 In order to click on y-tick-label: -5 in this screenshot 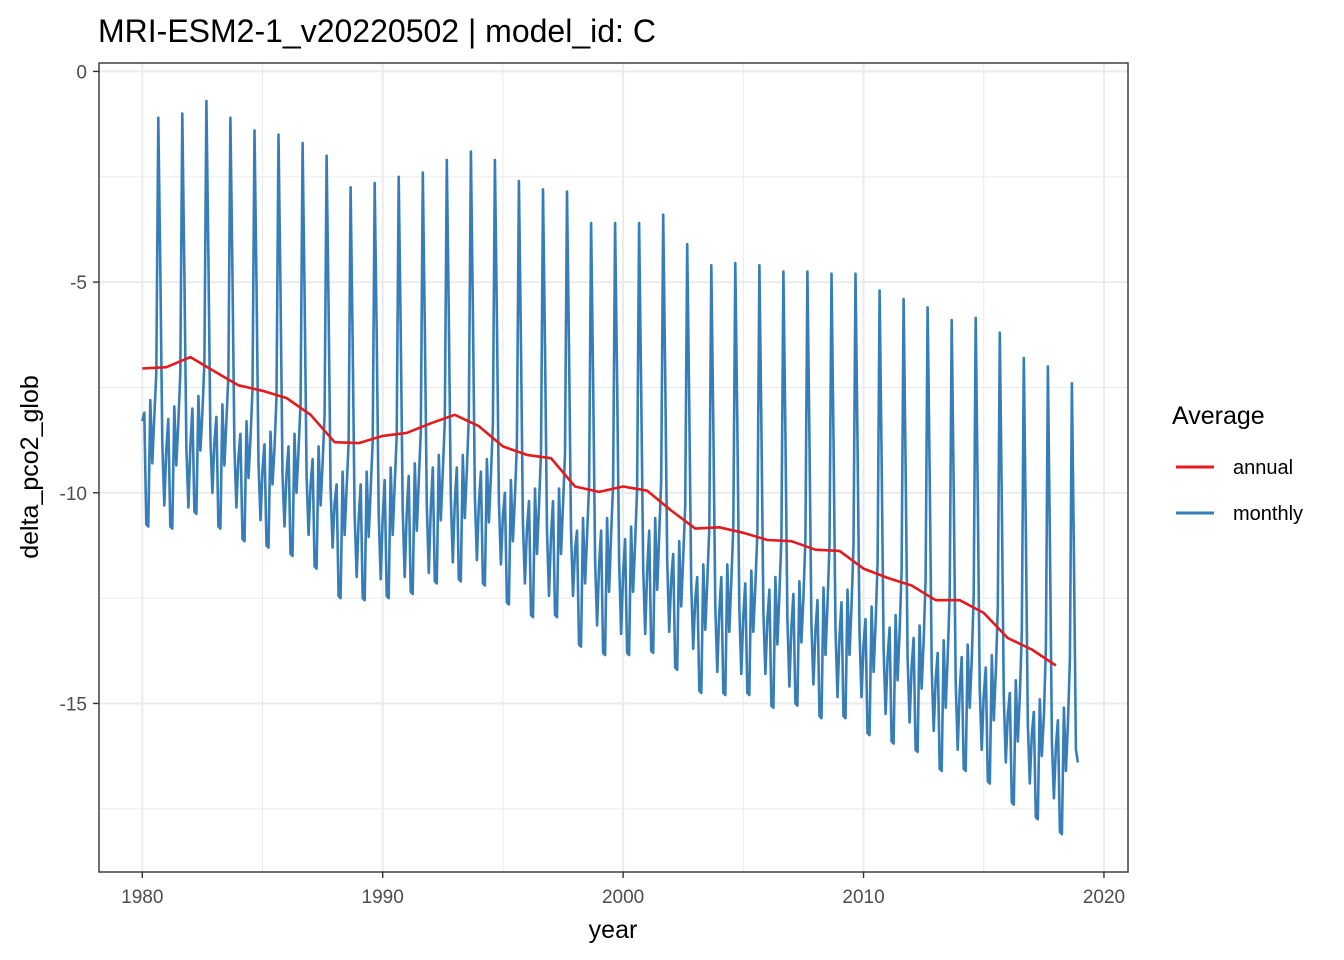, I will do `click(78, 283)`.